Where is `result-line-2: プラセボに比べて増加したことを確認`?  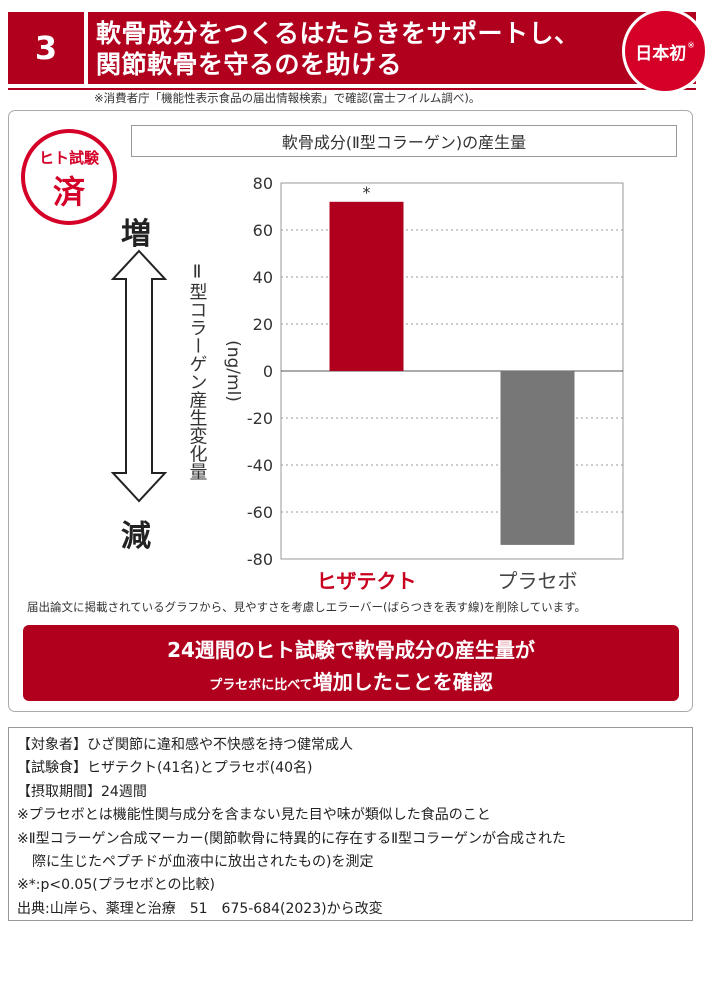 result-line-2: プラセボに比べて増加したことを確認 is located at coordinates (351, 680).